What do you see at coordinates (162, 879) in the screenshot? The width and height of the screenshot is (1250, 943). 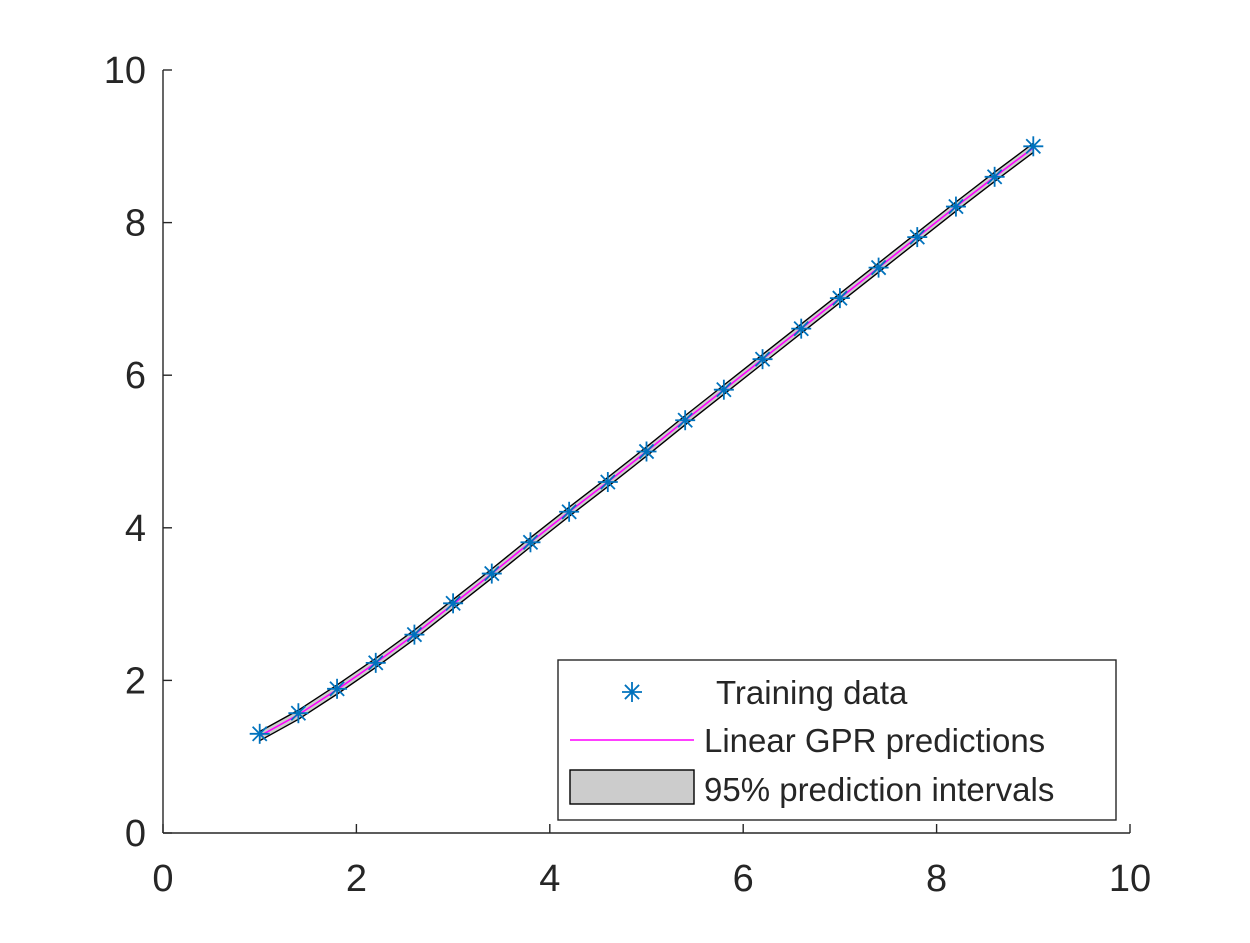 I see `x-tick-label: 0` at bounding box center [162, 879].